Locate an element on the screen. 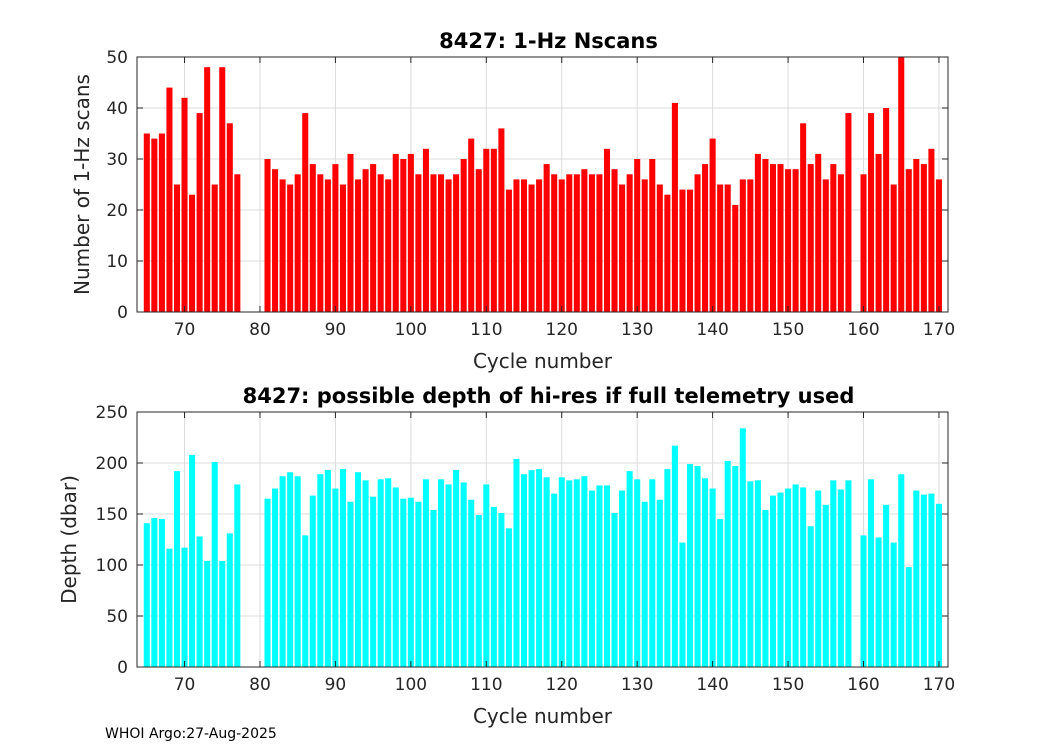  x-tick-label: 110 is located at coordinates (486, 330).